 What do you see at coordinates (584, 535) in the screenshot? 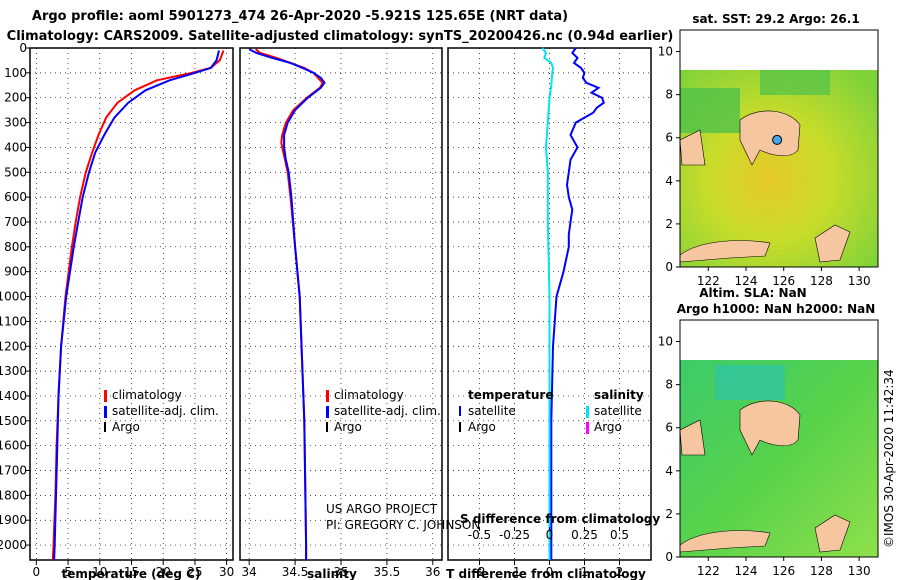
I see `s-difference-tick-label: 0.25` at bounding box center [584, 535].